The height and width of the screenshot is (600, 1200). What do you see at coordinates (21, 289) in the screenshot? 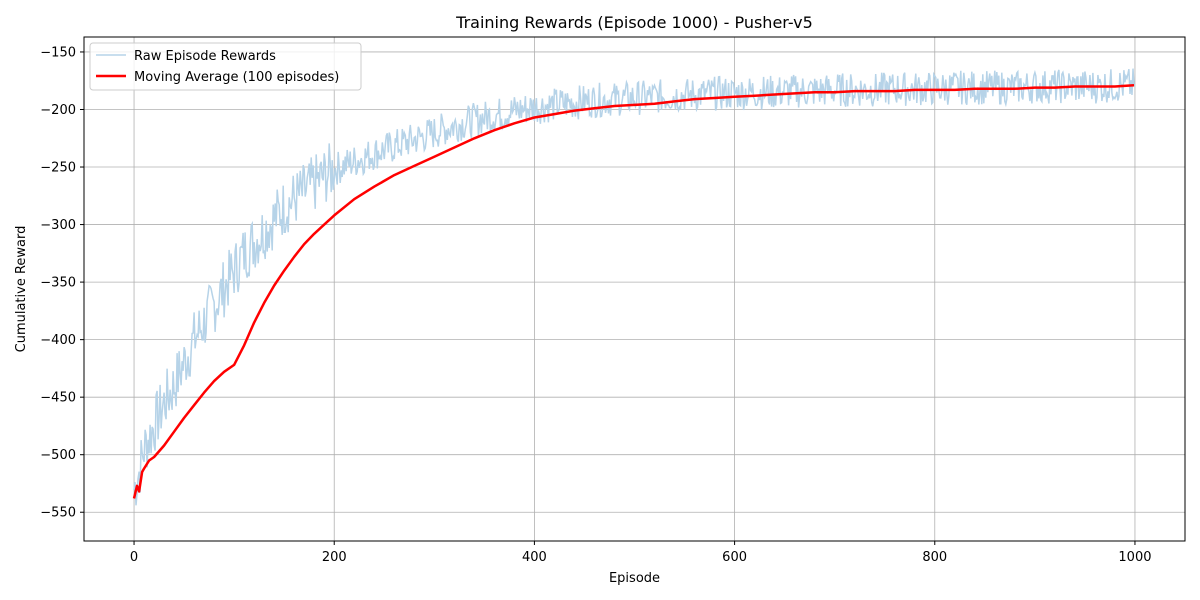
I see `y-axis-label: Cumulative Reward` at bounding box center [21, 289].